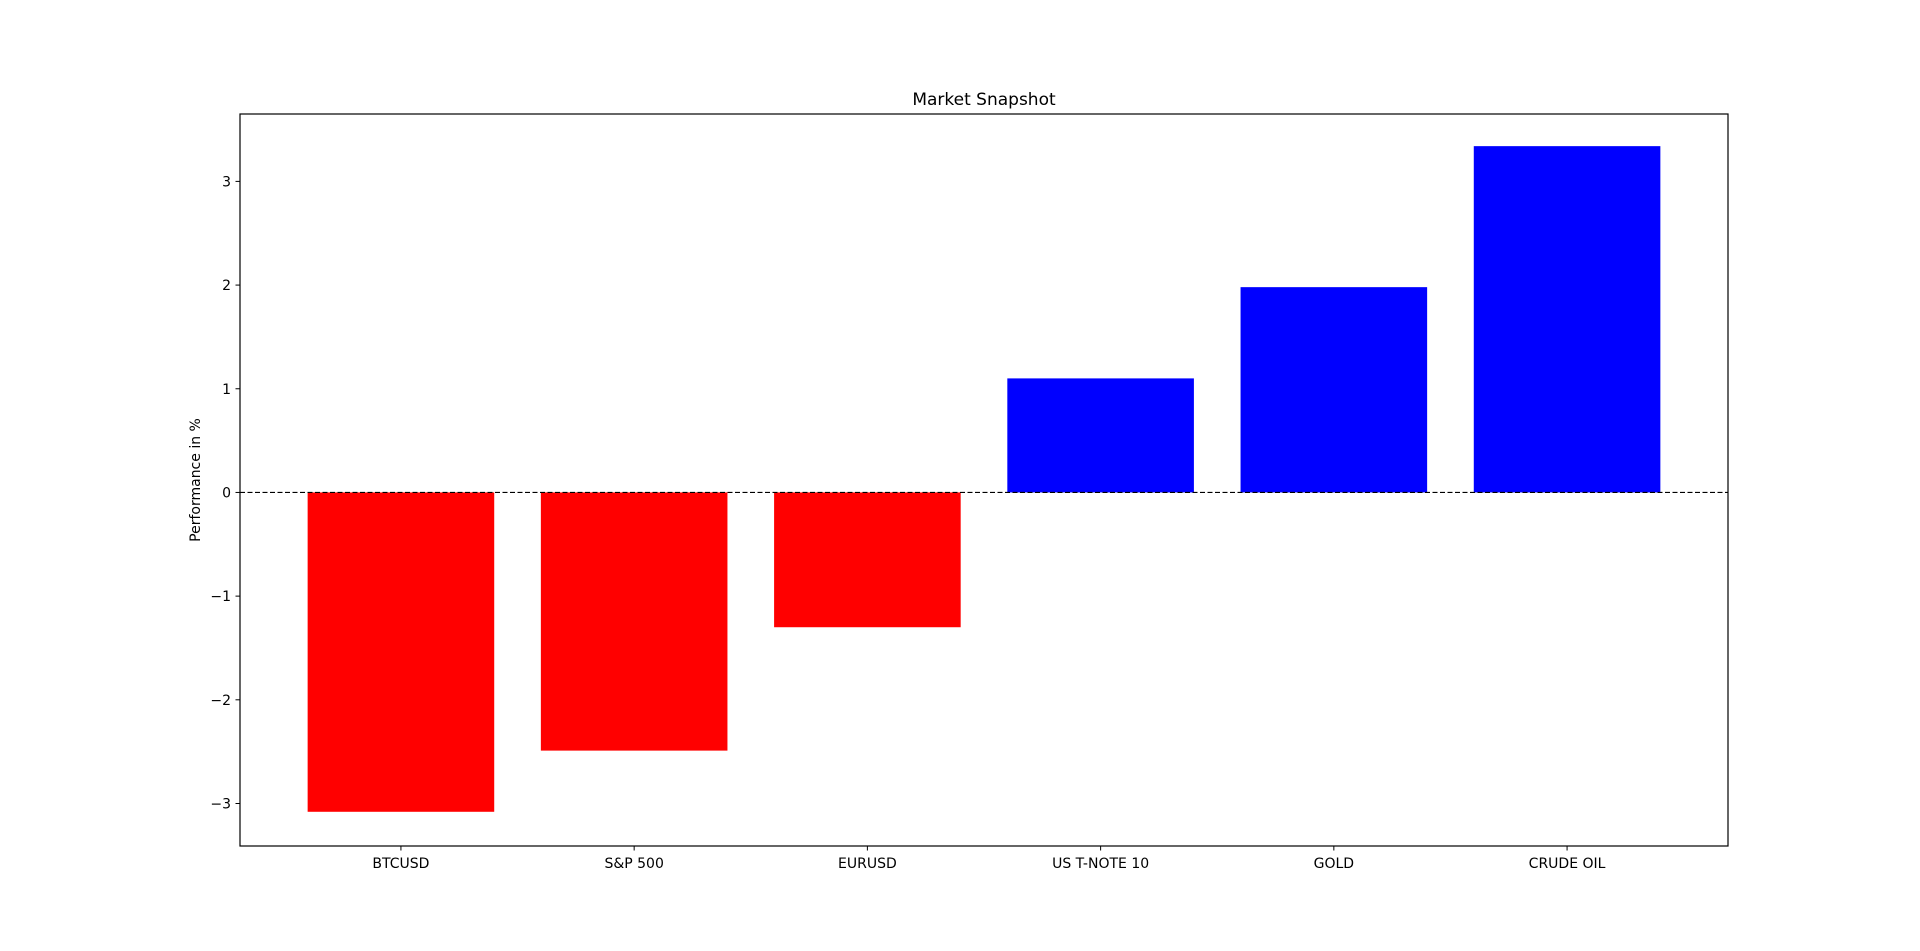  I want to click on bar-gold, so click(1334, 390).